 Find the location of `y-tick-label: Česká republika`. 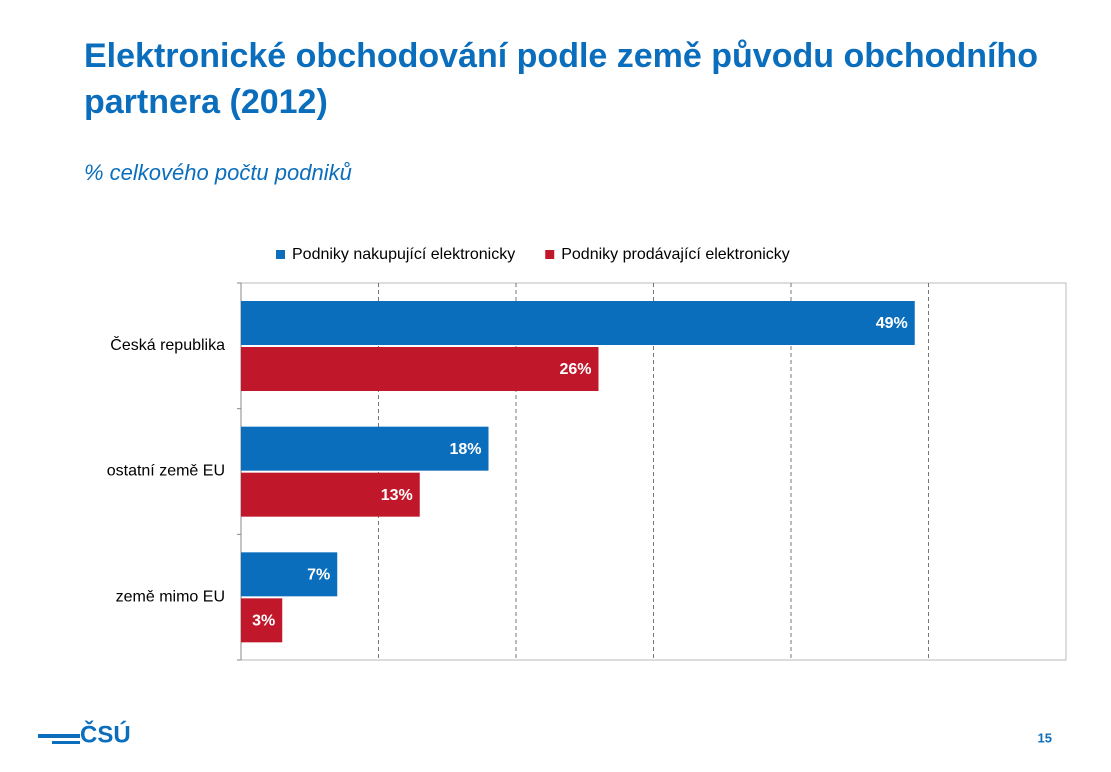

y-tick-label: Česká republika is located at coordinates (167, 344).